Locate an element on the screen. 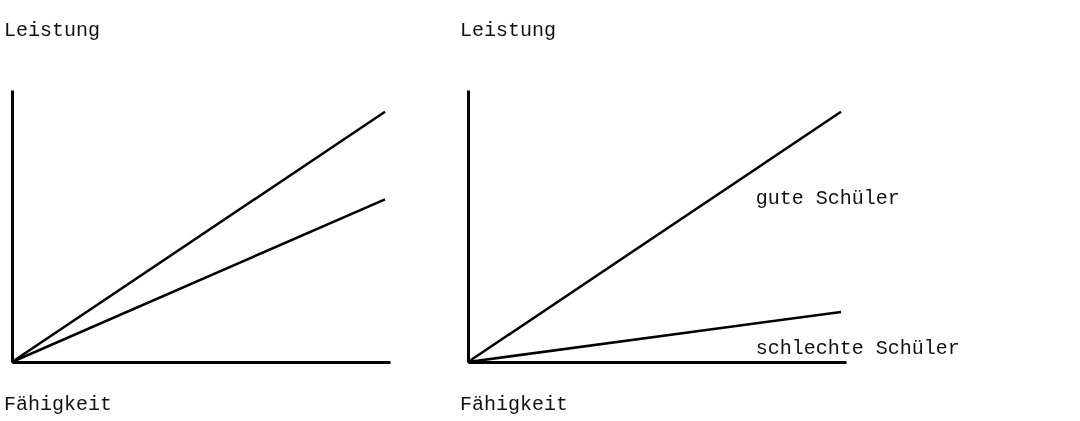 This screenshot has height=421, width=1080. series-label: schlechte Schüler is located at coordinates (857, 349).